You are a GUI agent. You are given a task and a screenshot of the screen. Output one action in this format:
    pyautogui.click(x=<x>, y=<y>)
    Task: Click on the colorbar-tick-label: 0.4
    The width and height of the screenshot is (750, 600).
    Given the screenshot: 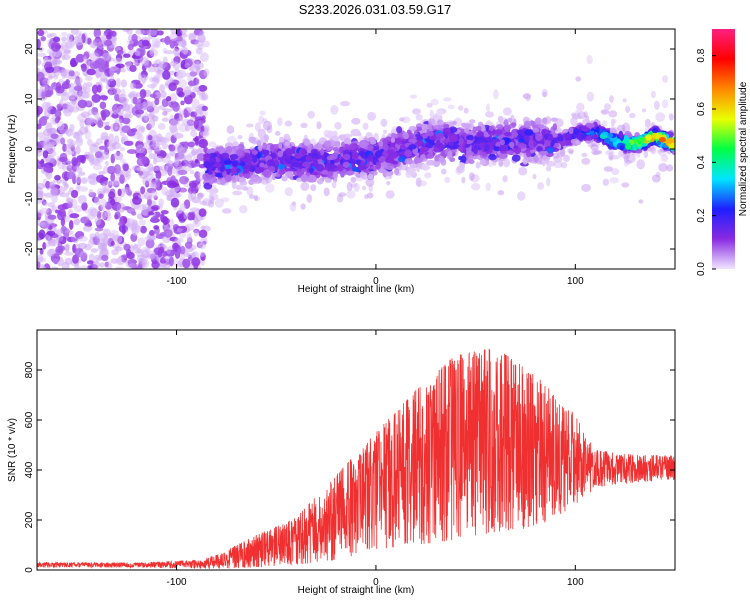 What is the action you would take?
    pyautogui.click(x=701, y=162)
    